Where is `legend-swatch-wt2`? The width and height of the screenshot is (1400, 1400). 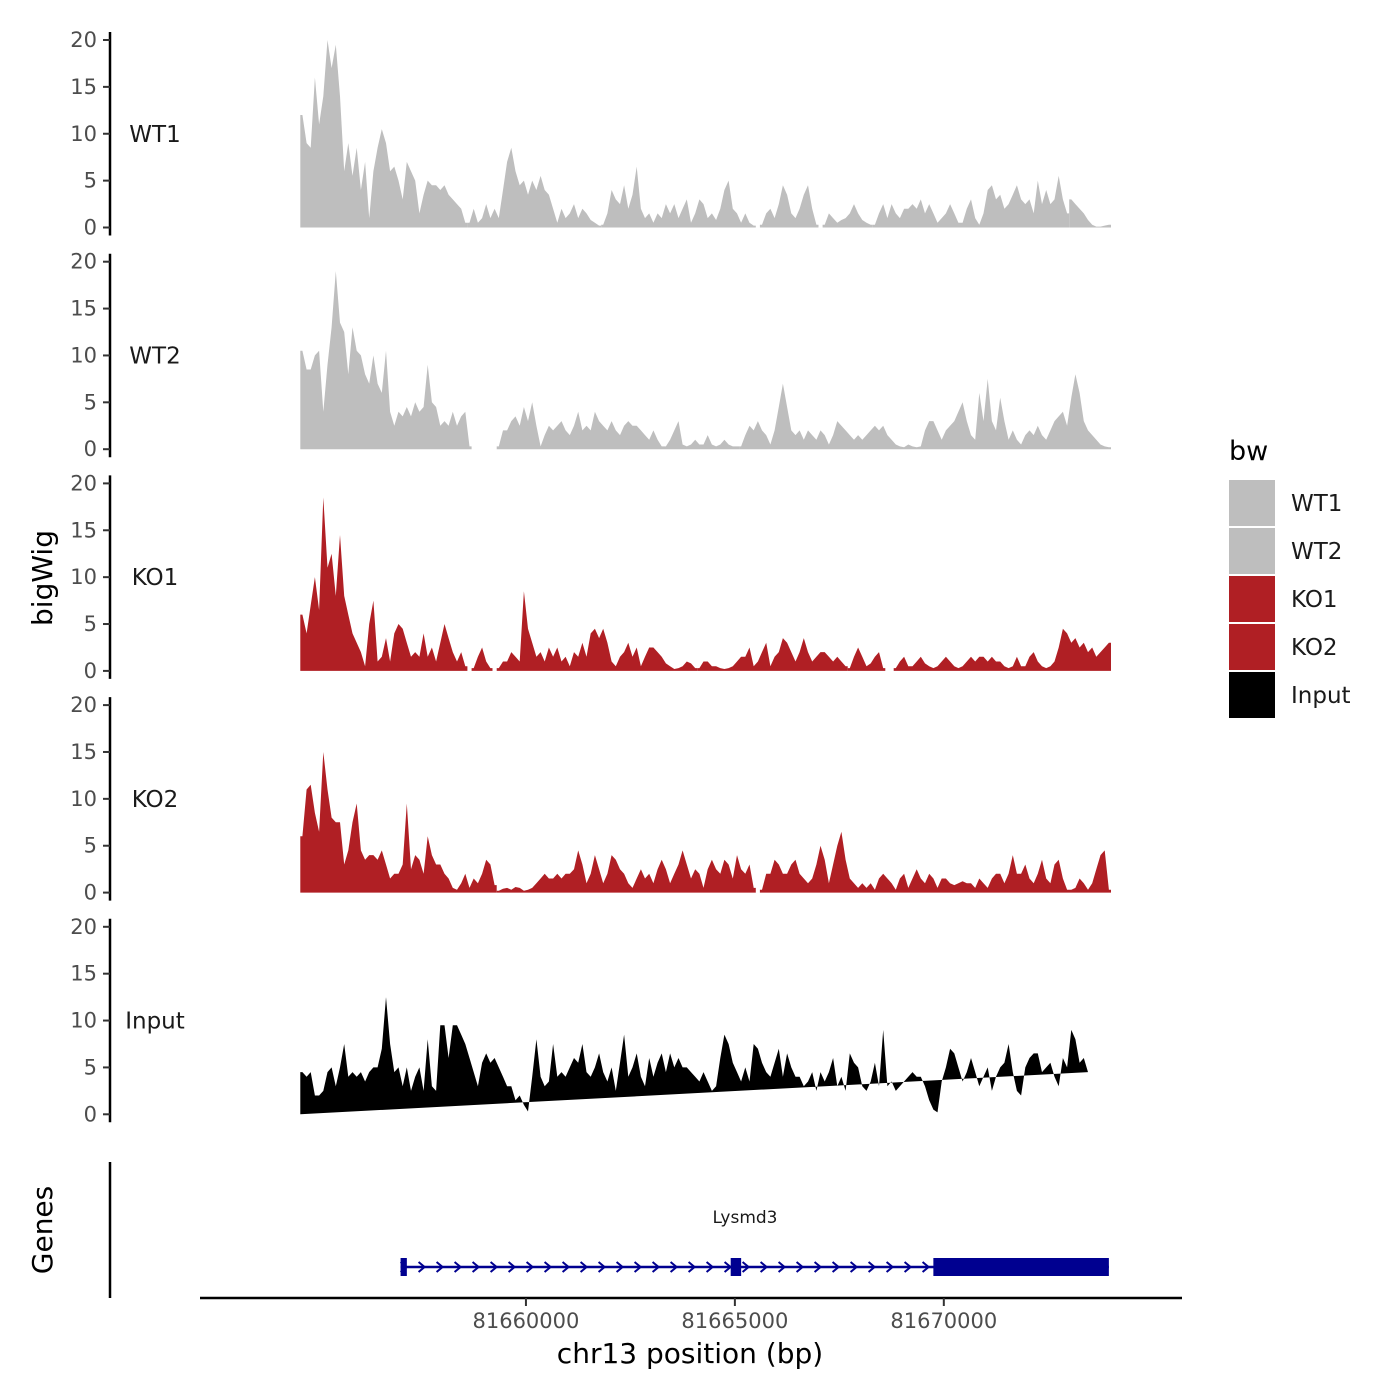 legend-swatch-wt2 is located at coordinates (1252, 551).